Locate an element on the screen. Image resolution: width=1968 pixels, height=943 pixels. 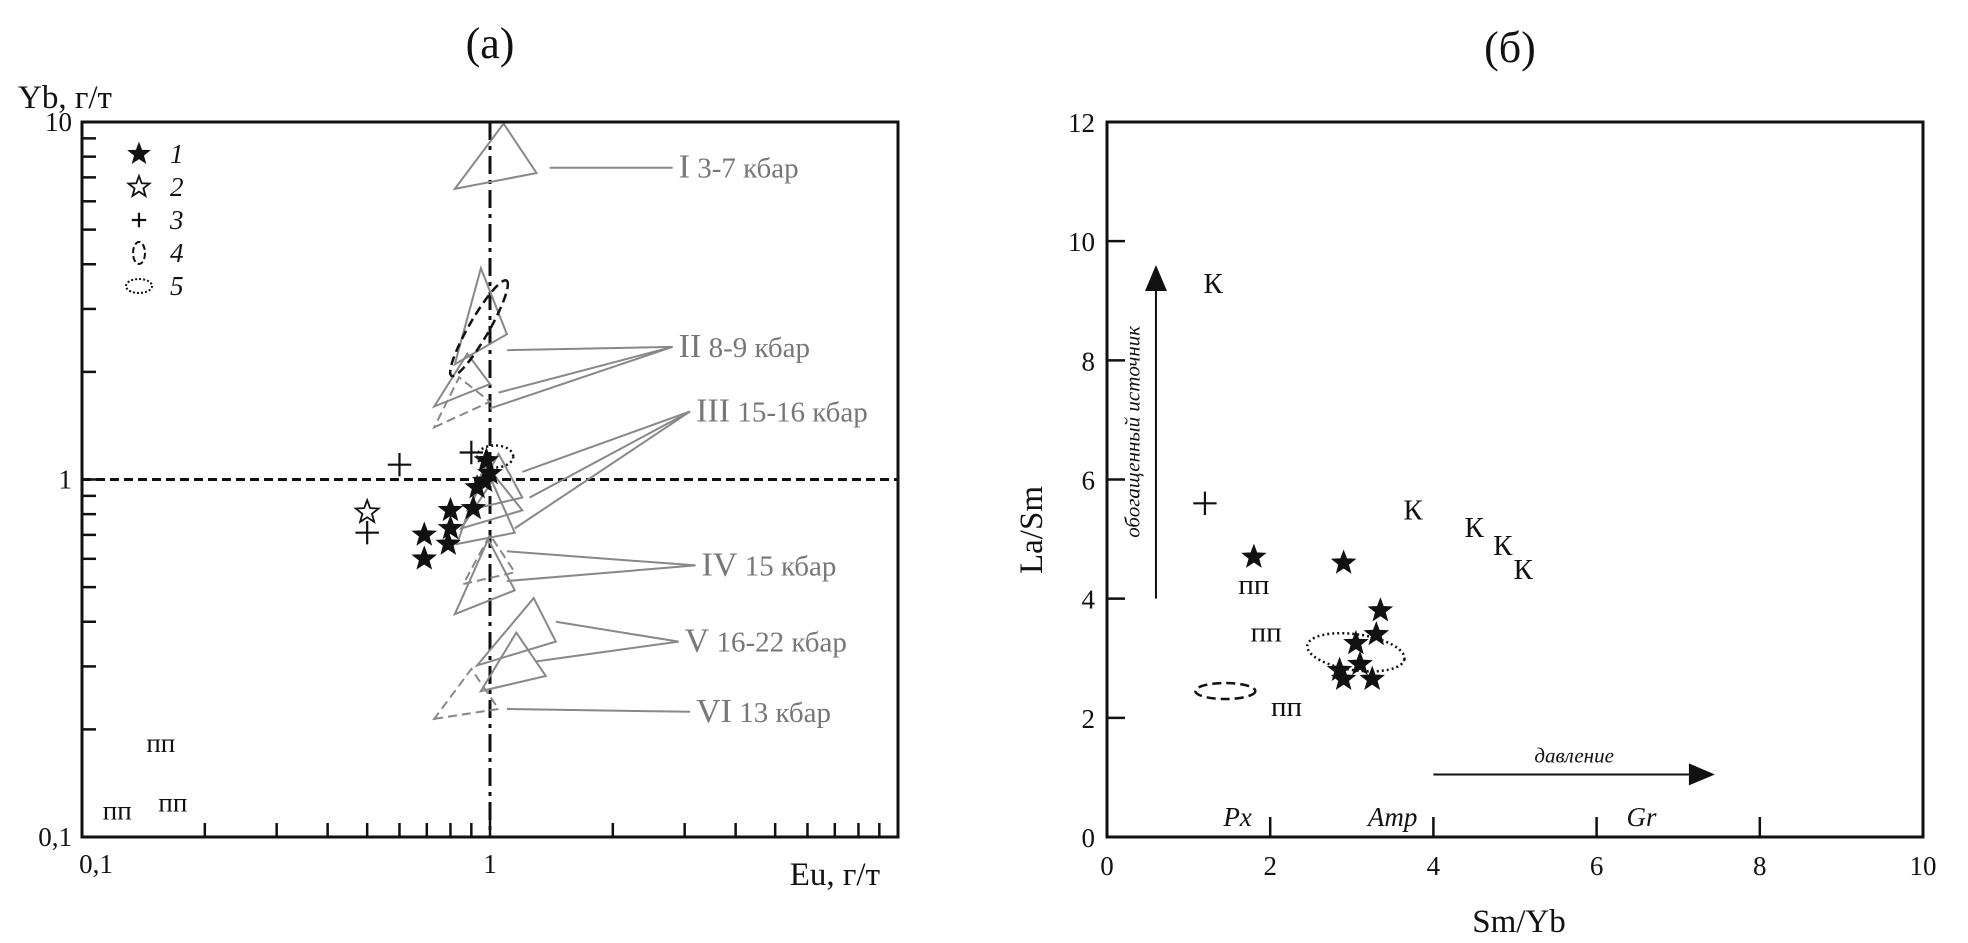
ellipse-dashed is located at coordinates (479, 328).